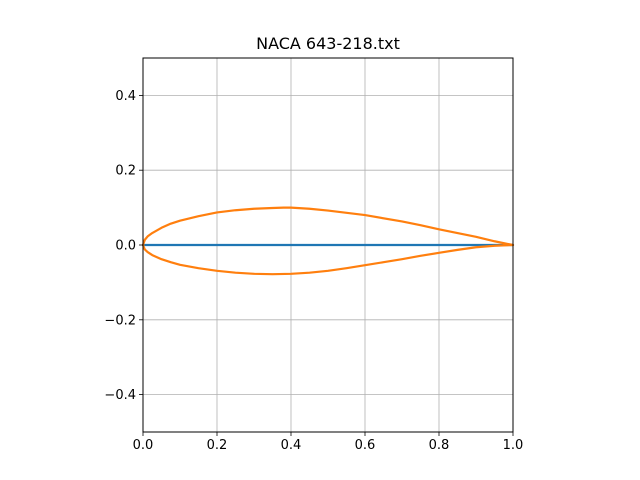 The width and height of the screenshot is (640, 480). What do you see at coordinates (120, 320) in the screenshot?
I see `y-tick-label: −0.2` at bounding box center [120, 320].